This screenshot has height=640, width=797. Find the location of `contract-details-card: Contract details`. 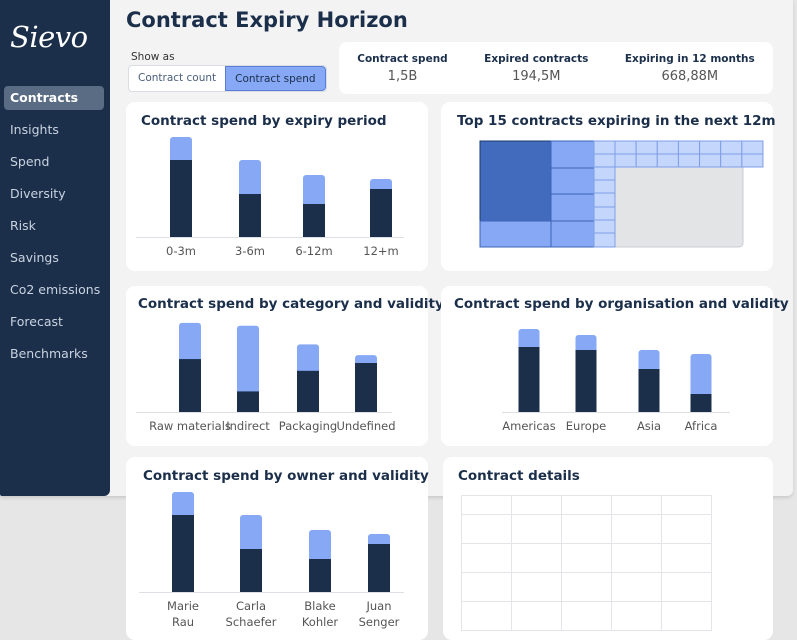

contract-details-card: Contract details is located at coordinates (608, 548).